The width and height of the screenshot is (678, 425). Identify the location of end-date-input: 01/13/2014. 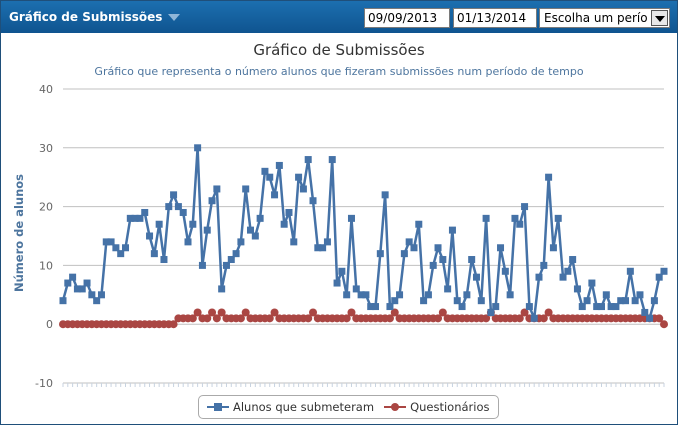
(495, 18).